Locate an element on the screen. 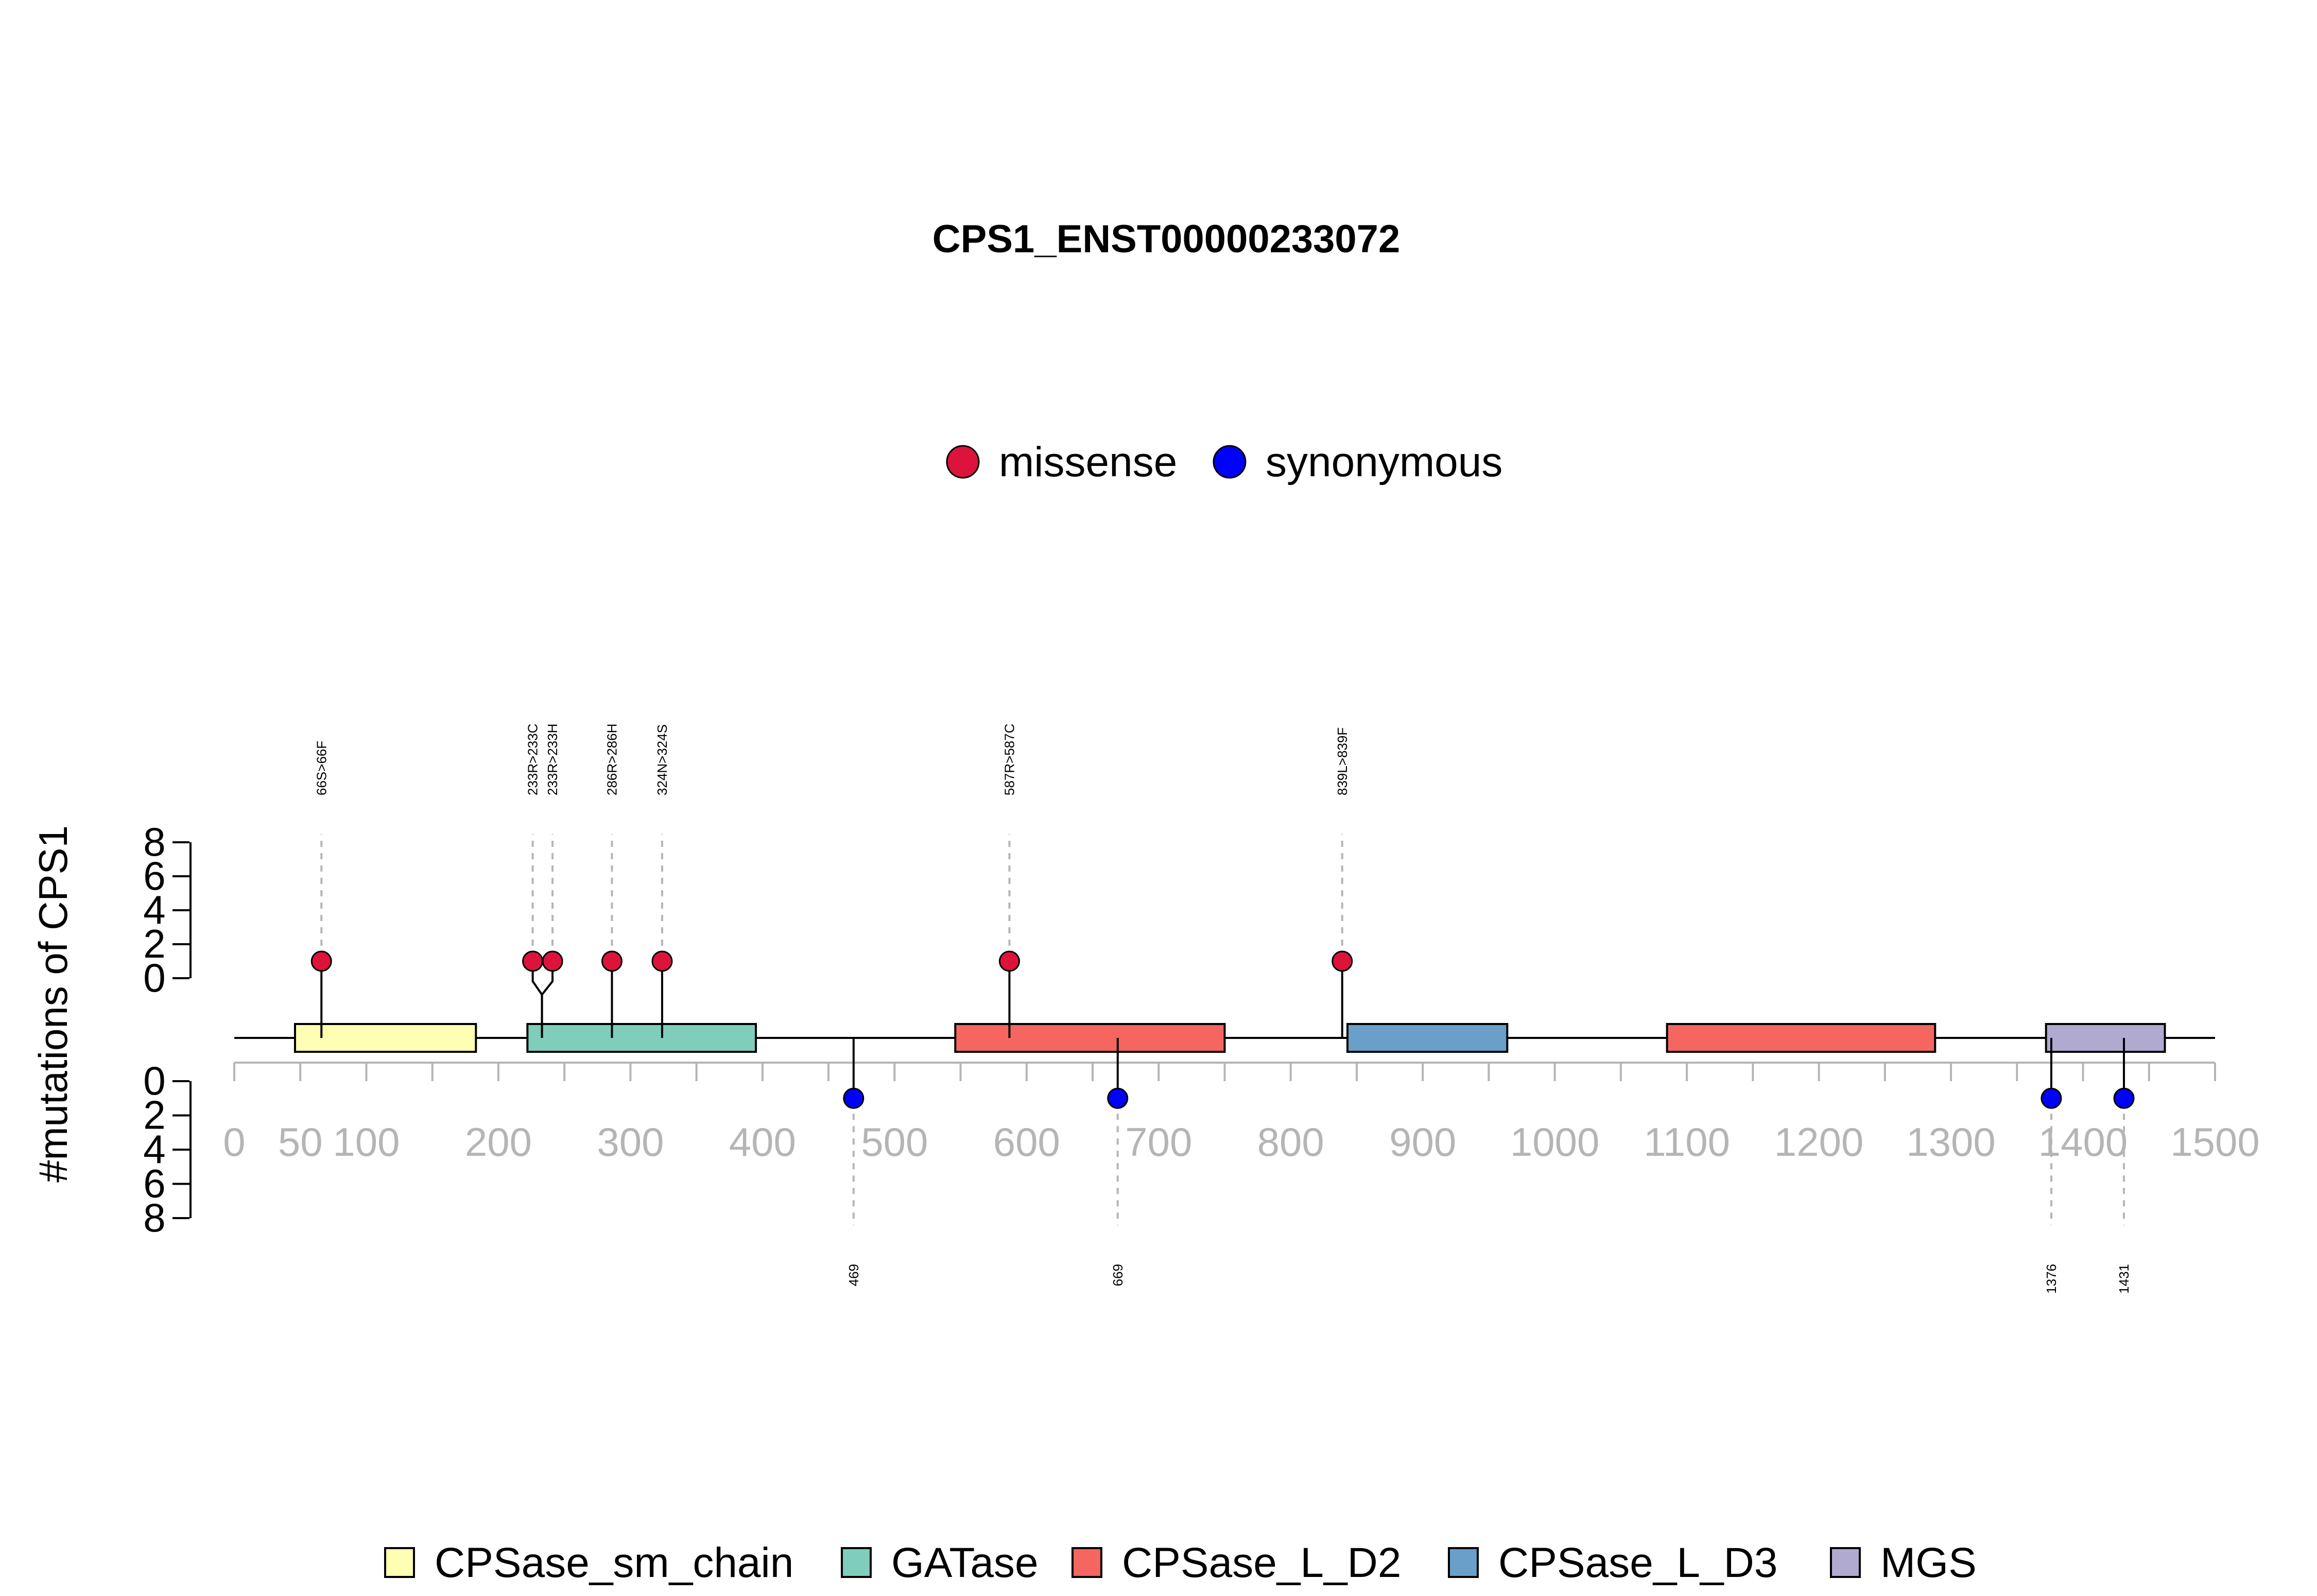 This screenshot has width=2317, height=1596. legend-synonymous-marker is located at coordinates (1230, 462).